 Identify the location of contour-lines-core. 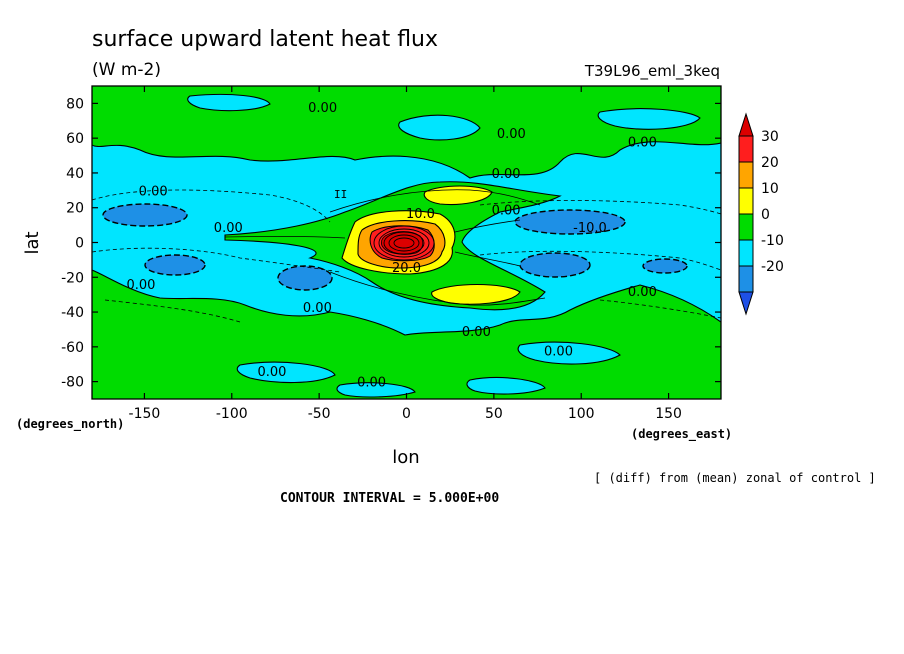
(404, 243).